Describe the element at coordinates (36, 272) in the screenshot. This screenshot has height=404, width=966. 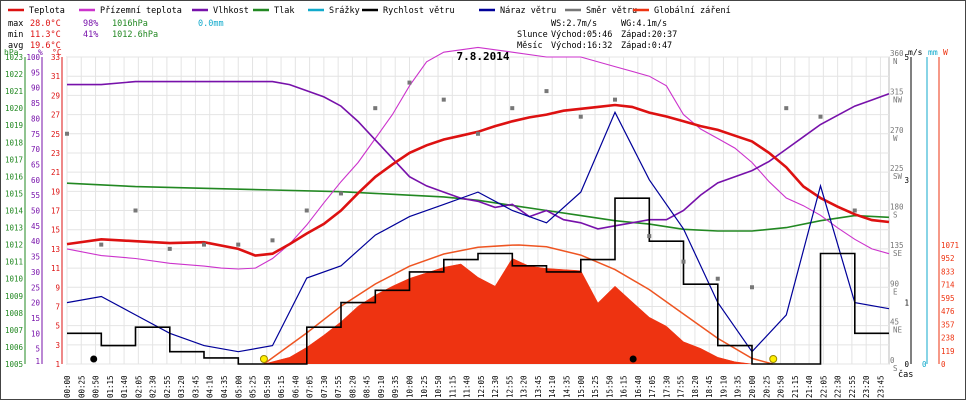
I see `axis-pct-tick: 30` at that location.